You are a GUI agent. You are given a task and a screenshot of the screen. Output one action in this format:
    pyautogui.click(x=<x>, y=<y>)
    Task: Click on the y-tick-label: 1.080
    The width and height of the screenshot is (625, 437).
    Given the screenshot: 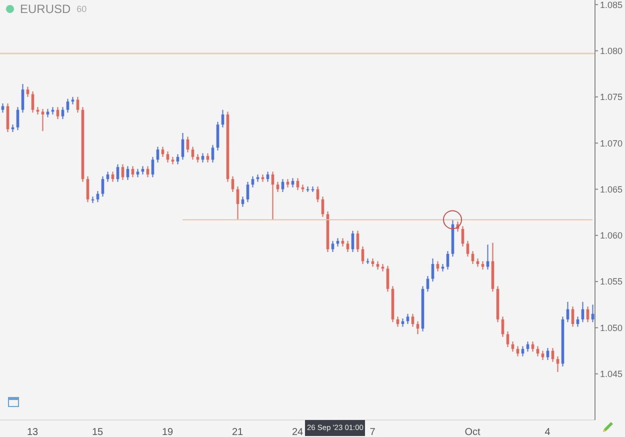 What is the action you would take?
    pyautogui.click(x=611, y=51)
    